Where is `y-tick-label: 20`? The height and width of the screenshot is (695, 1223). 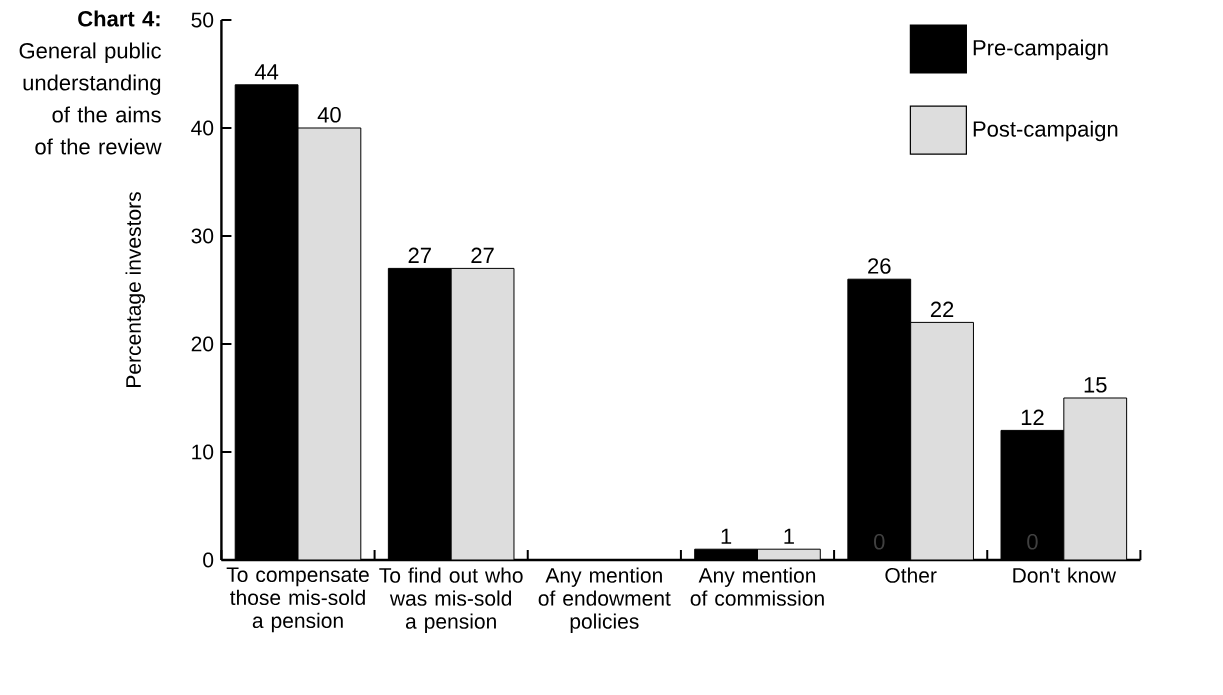 y-tick-label: 20 is located at coordinates (202, 344).